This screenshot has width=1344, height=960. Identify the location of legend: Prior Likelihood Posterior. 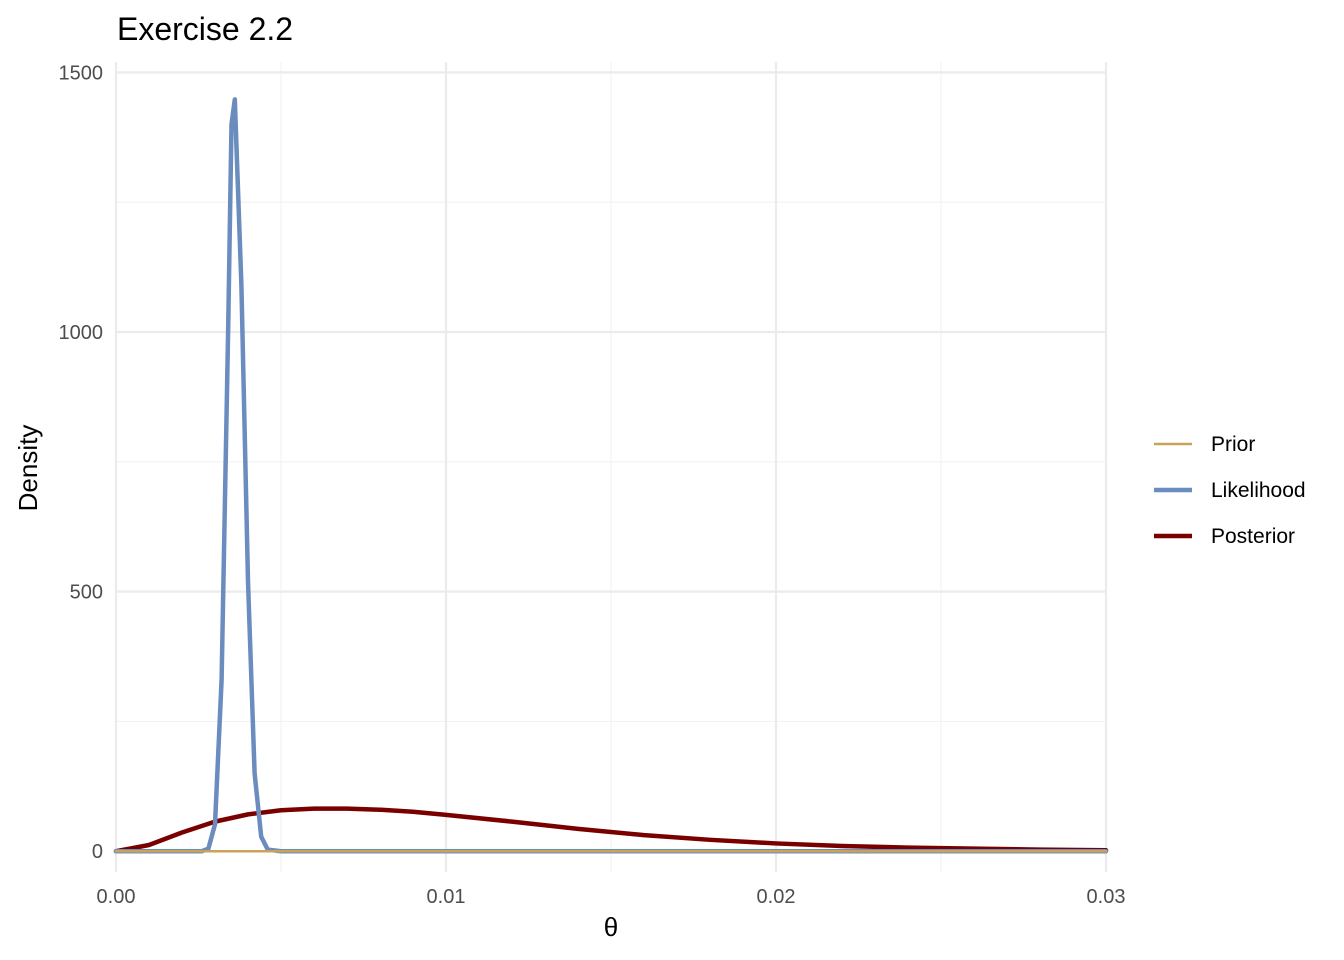
(1230, 490).